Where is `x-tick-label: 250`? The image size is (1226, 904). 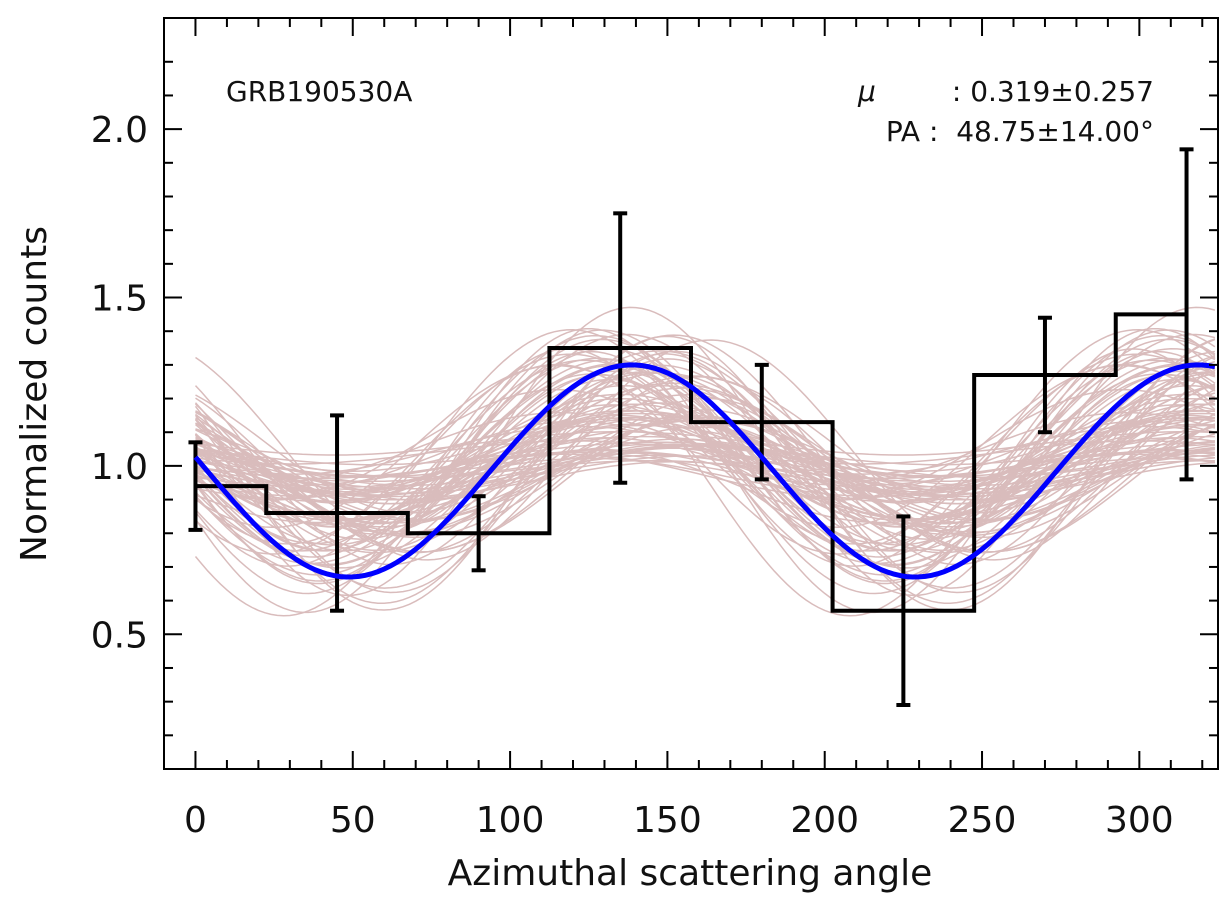
x-tick-label: 250 is located at coordinates (982, 820).